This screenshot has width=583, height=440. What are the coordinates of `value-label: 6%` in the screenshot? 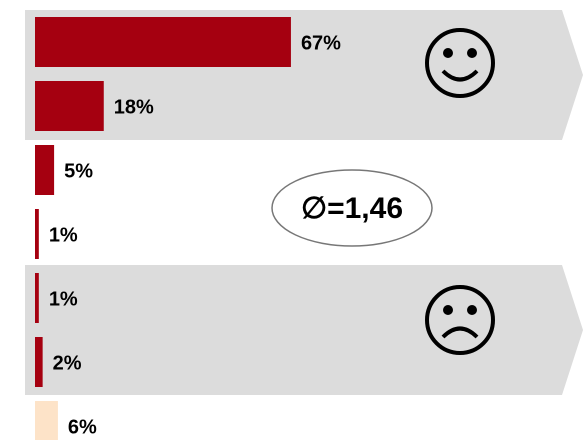 It's located at (82, 427).